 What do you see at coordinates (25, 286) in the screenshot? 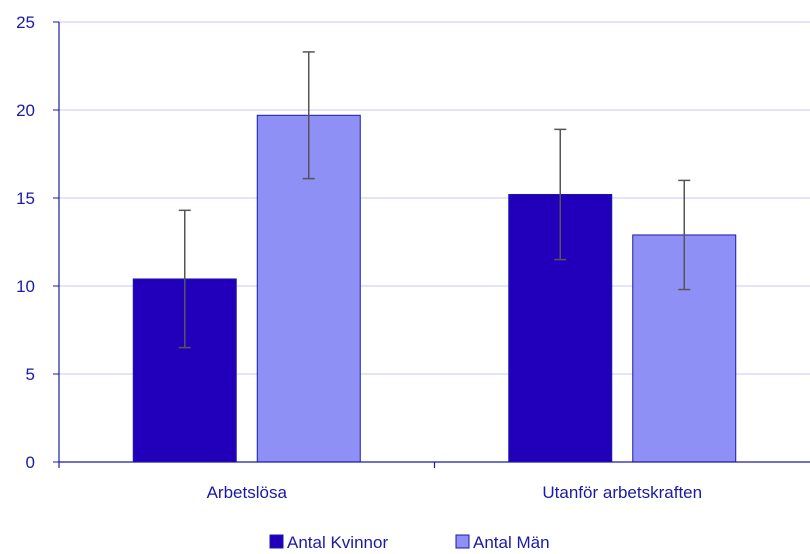
I see `y-tick-label: 10` at bounding box center [25, 286].